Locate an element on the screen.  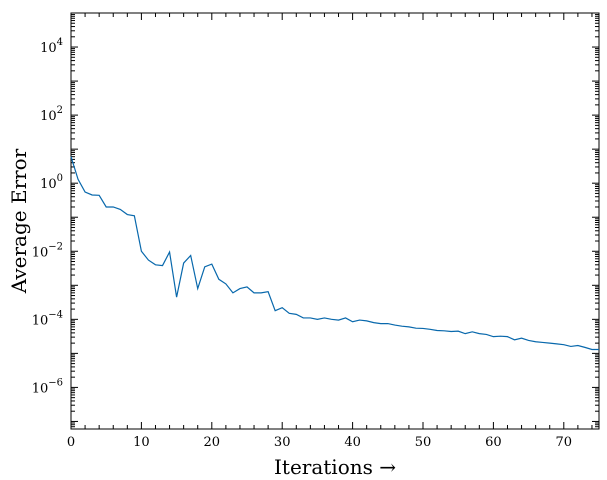
y-tick-label: 10⁴ is located at coordinates (51, 46).